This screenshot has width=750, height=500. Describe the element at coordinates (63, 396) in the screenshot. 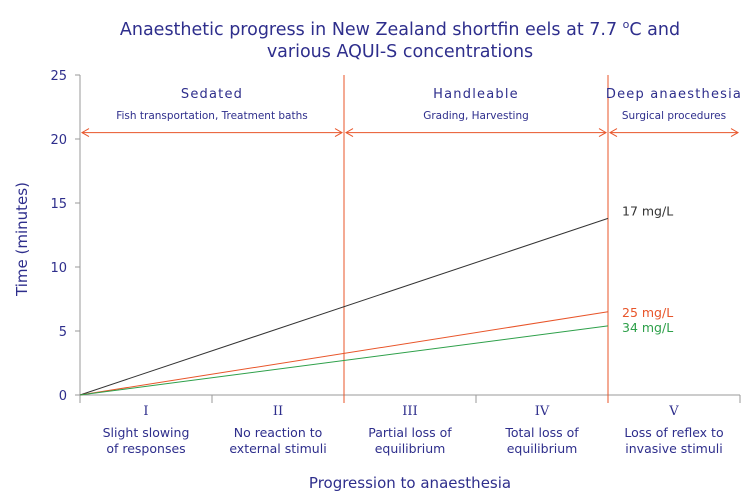

I see `y-tick-label: 0` at that location.